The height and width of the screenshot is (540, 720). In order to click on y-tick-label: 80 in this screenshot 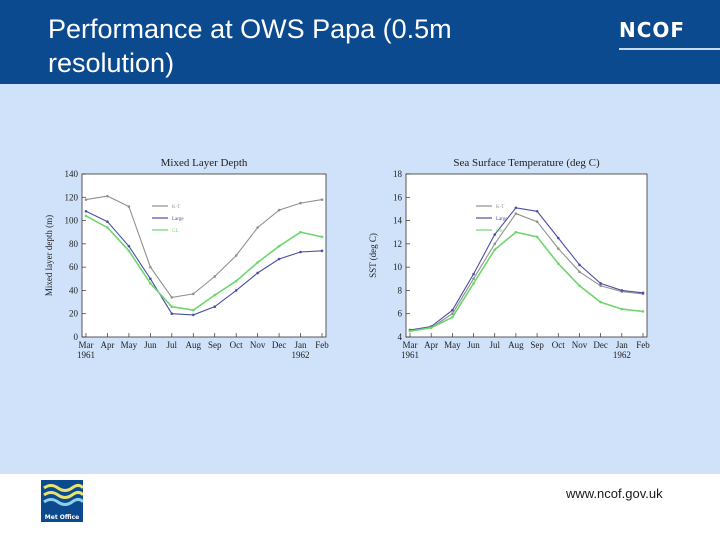, I will do `click(74, 244)`.